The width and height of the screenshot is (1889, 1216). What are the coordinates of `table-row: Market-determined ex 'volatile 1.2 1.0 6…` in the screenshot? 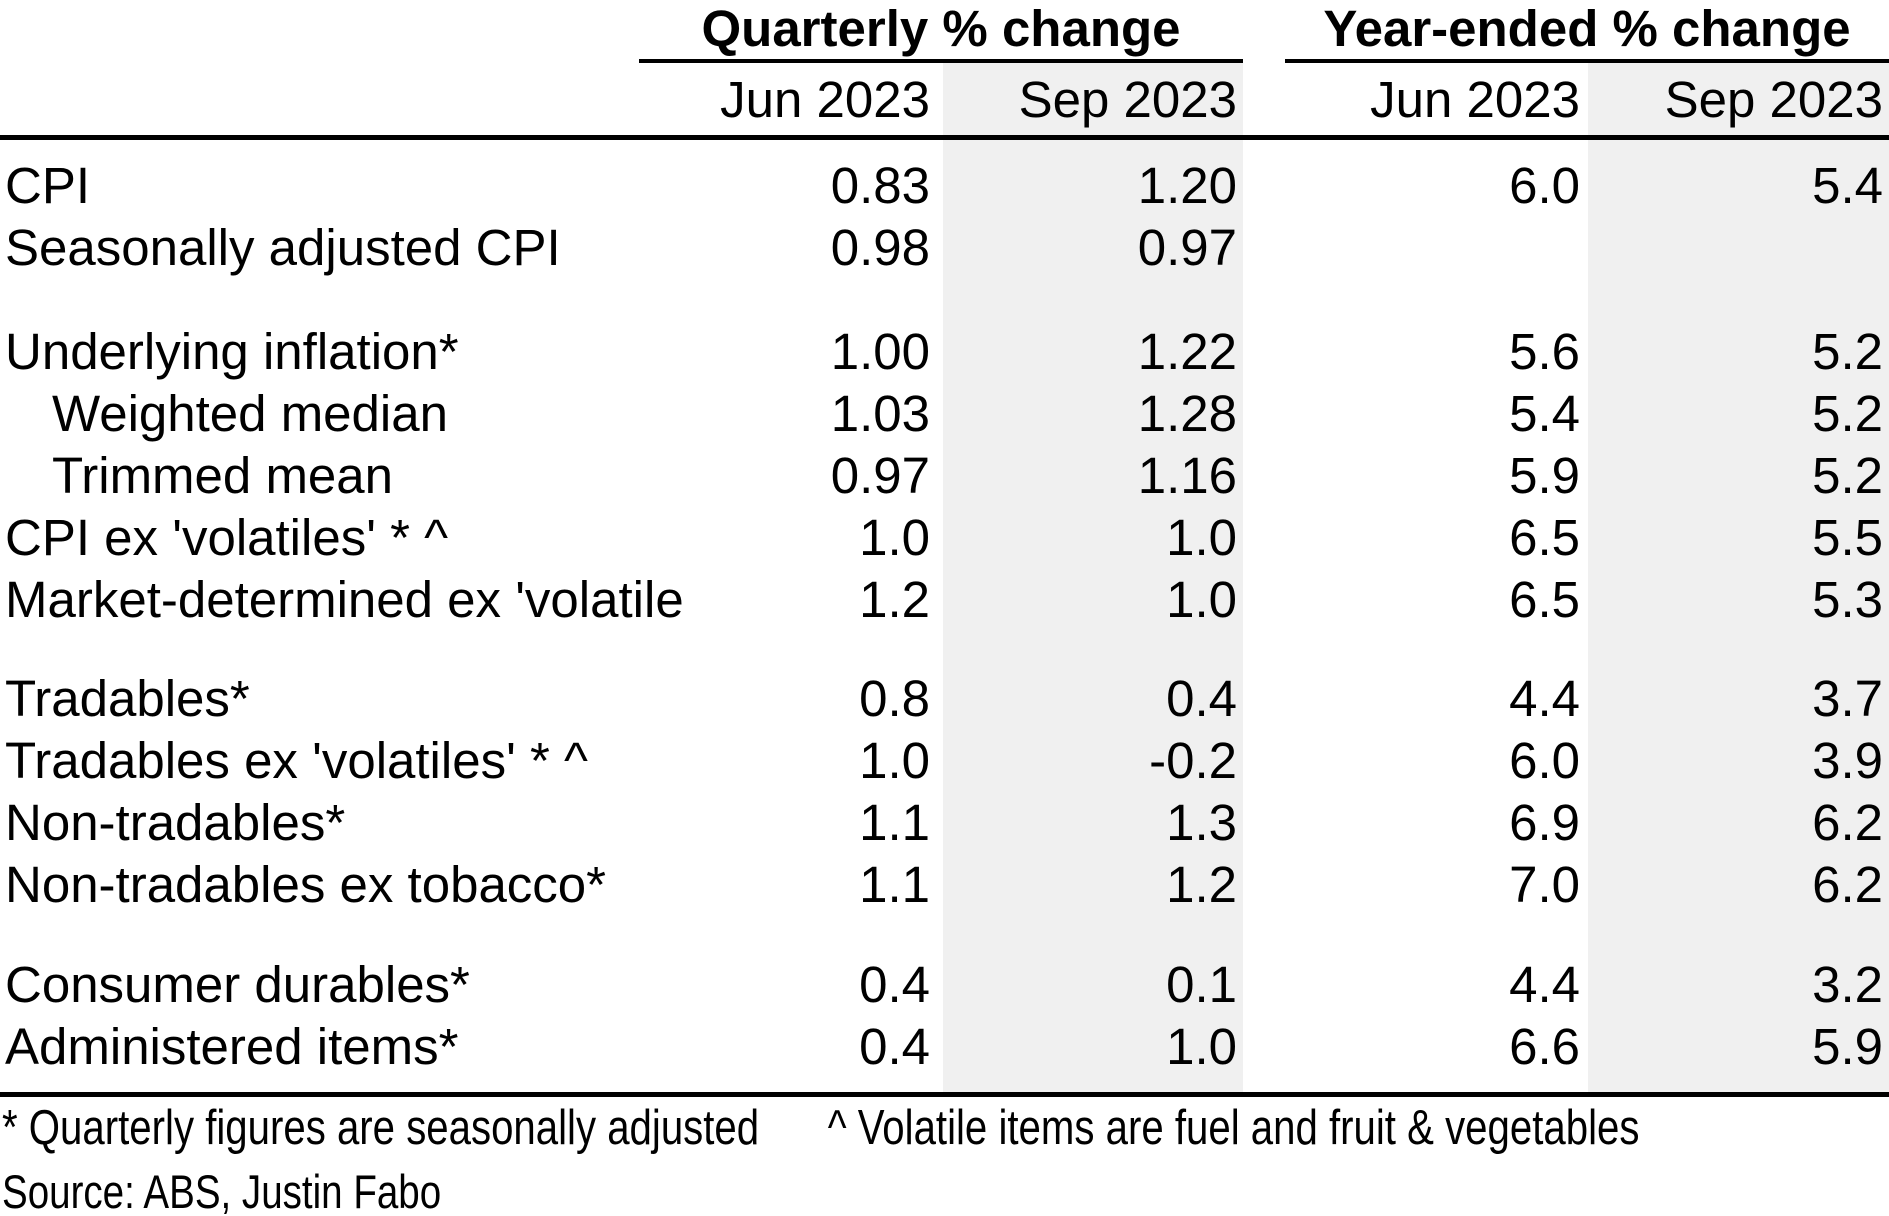 It's located at (944, 600).